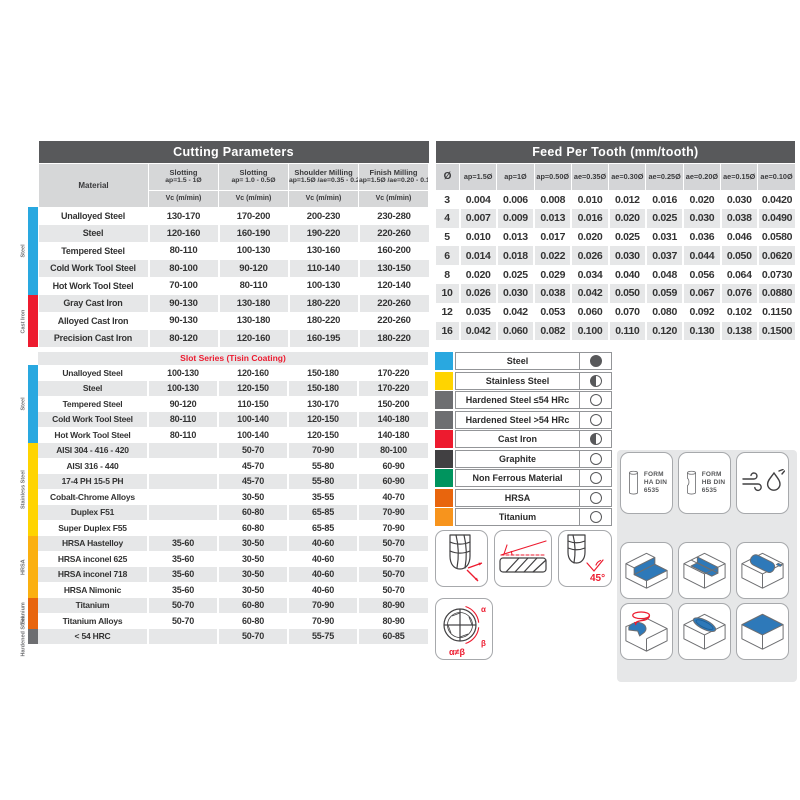 This screenshot has height=800, width=800. Describe the element at coordinates (23, 320) in the screenshot. I see `material-group-label: Cast Iron` at that location.